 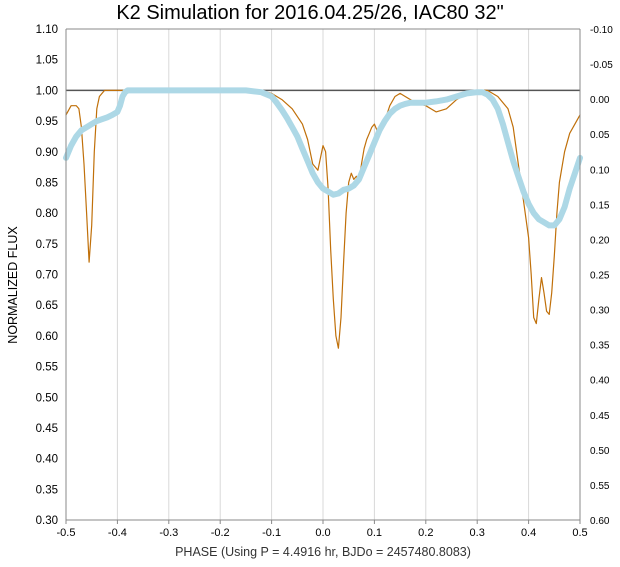 I want to click on y-tick-label: 1.00, so click(x=47, y=91).